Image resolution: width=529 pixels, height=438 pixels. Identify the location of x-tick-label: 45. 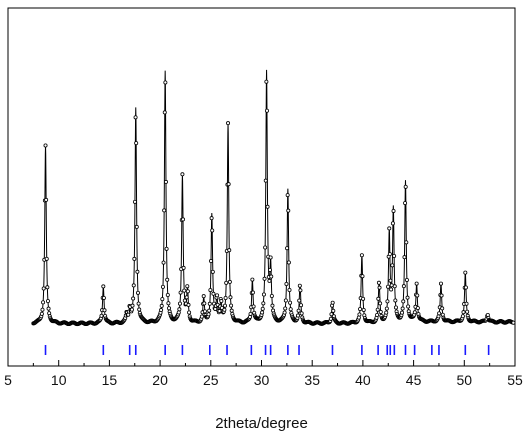
(414, 380).